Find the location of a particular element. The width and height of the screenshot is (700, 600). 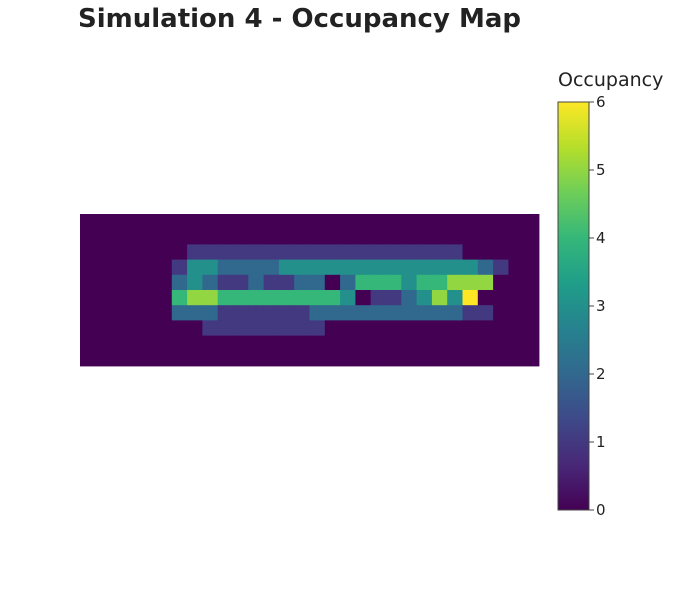

colorbar-ticks: 0 1 2 3 4 5 6 is located at coordinates (597, 306).